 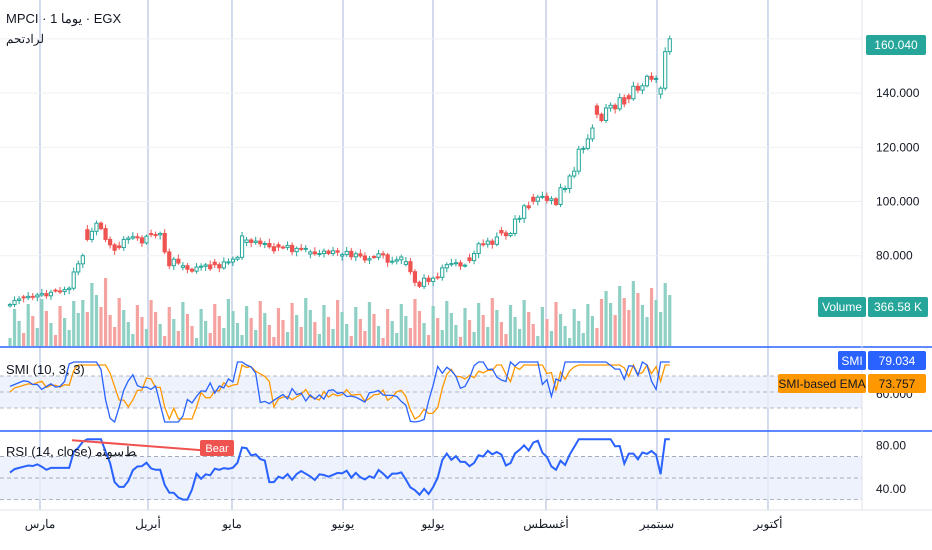 I want to click on month-label: مايو, so click(x=231, y=524).